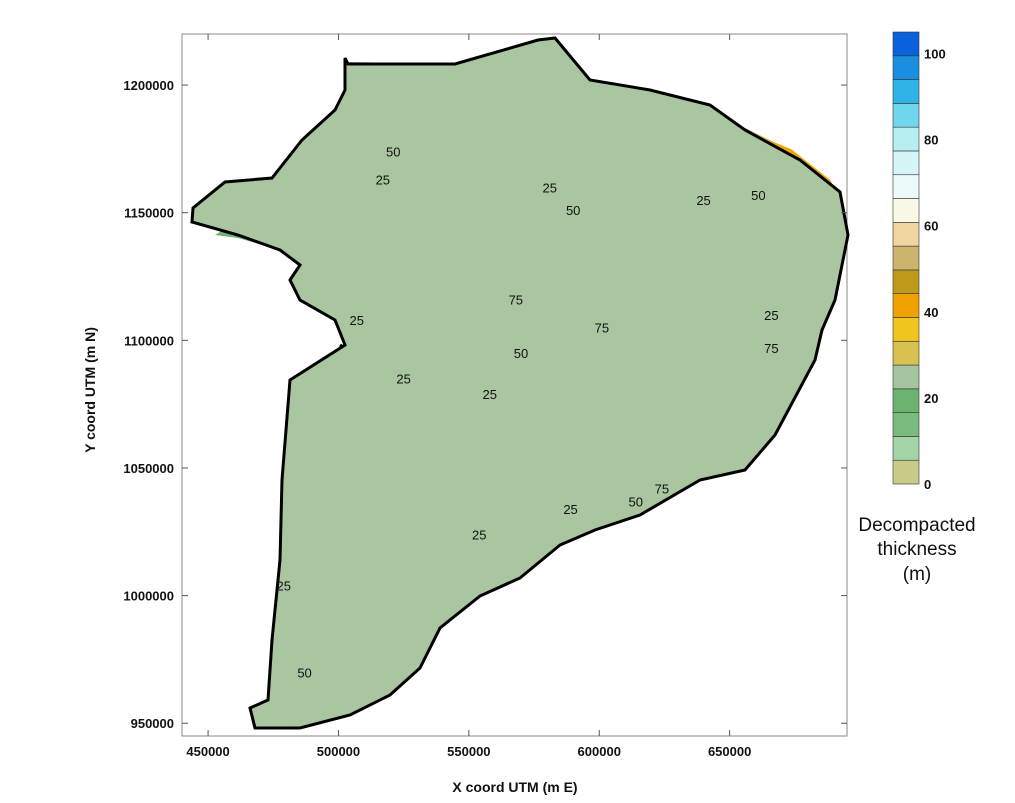 The height and width of the screenshot is (803, 1015). What do you see at coordinates (90, 390) in the screenshot?
I see `y-axis-title: Y coord UTM (m N)` at bounding box center [90, 390].